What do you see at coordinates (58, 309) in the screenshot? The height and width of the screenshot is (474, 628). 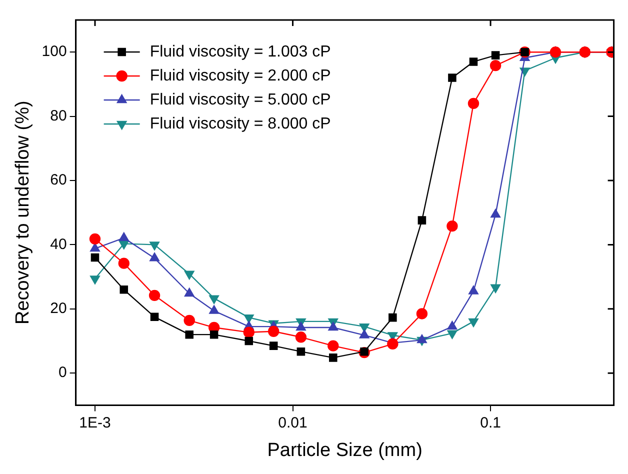 I see `y-tick-label: 20` at bounding box center [58, 309].